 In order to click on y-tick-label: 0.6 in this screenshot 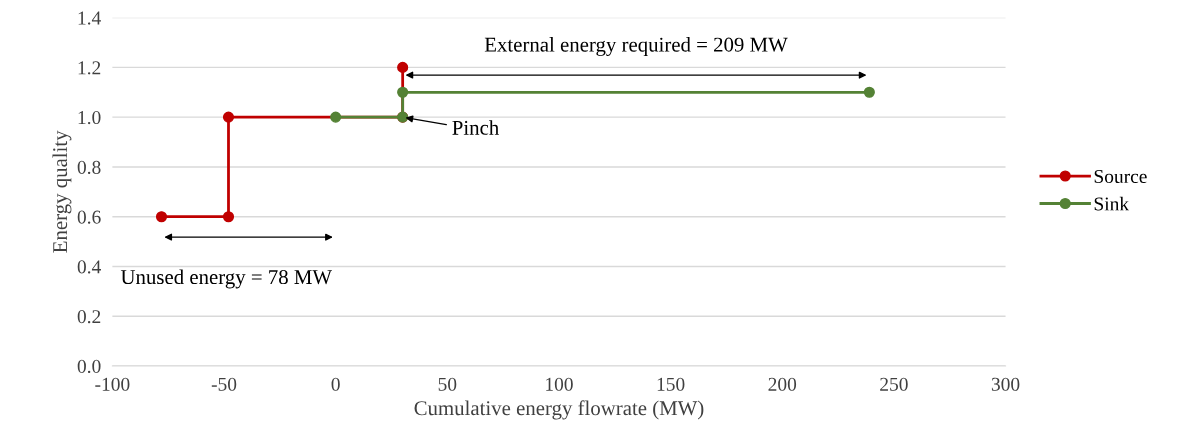, I will do `click(89, 217)`.